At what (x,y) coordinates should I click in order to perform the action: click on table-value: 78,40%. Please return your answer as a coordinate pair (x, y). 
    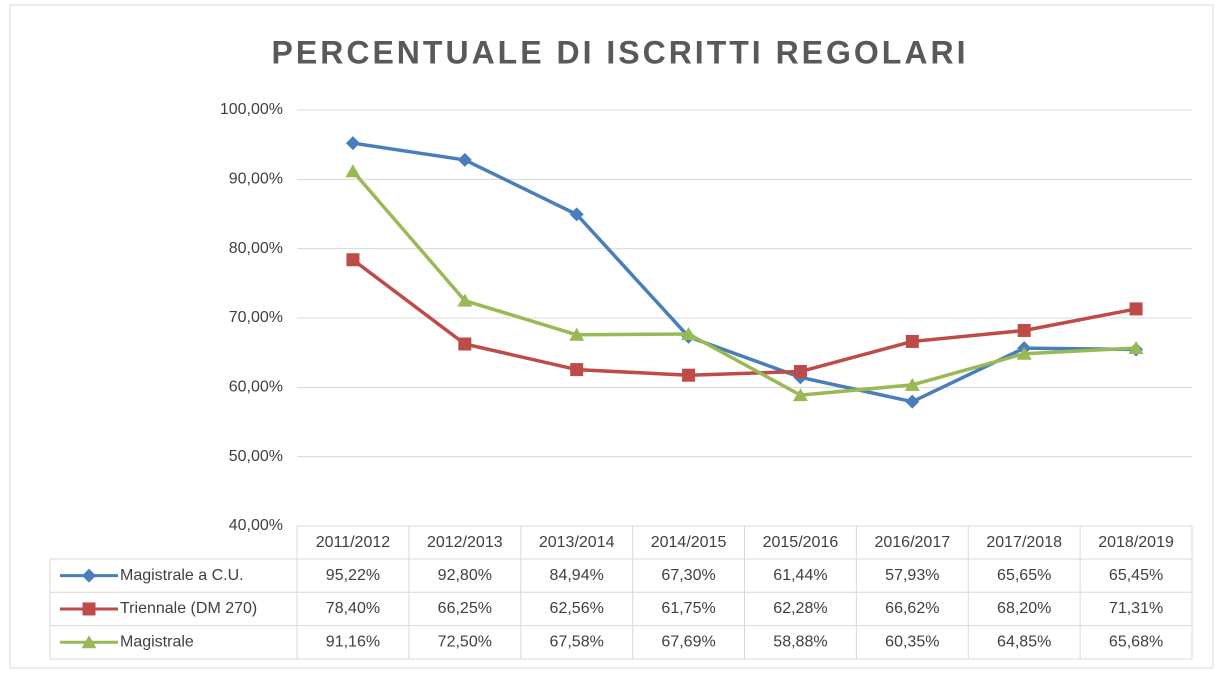
    Looking at the image, I should click on (353, 608).